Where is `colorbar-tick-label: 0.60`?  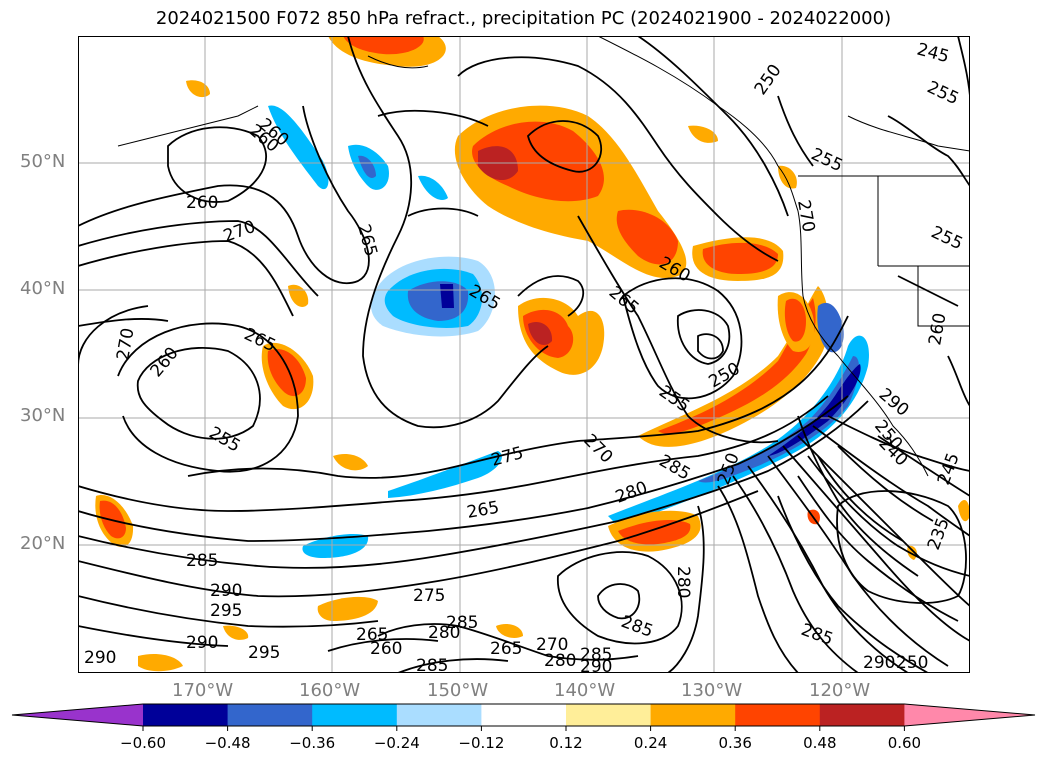
colorbar-tick-label: 0.60 is located at coordinates (904, 743).